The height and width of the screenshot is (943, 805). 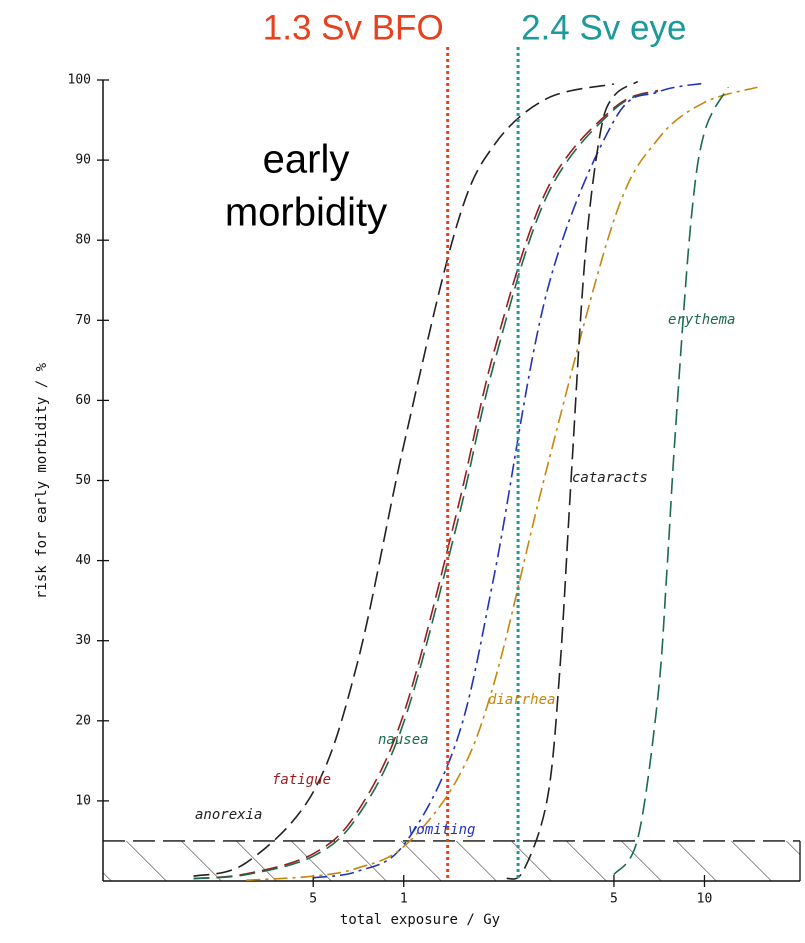 I want to click on legend-label: nausea, so click(x=403, y=740).